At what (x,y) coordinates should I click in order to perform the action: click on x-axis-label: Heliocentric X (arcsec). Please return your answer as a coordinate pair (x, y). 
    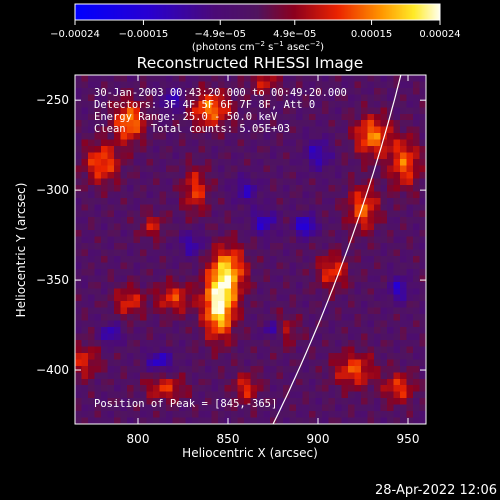
    Looking at the image, I should click on (250, 453).